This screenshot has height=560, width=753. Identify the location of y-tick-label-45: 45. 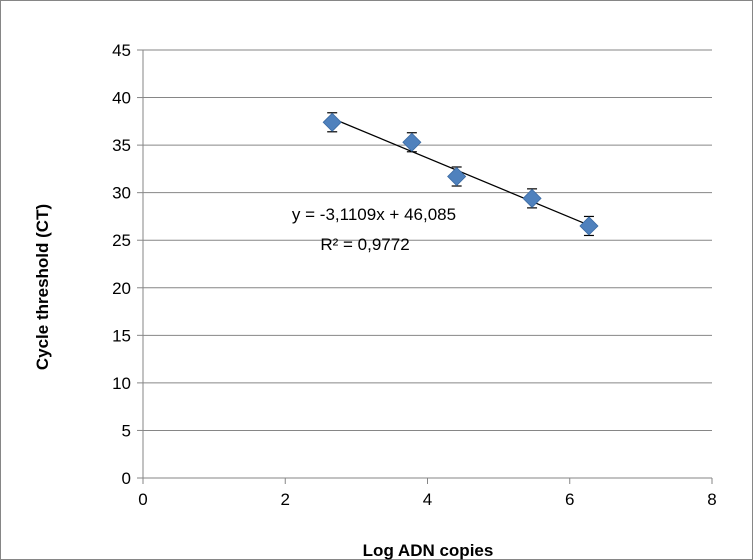
(121, 50).